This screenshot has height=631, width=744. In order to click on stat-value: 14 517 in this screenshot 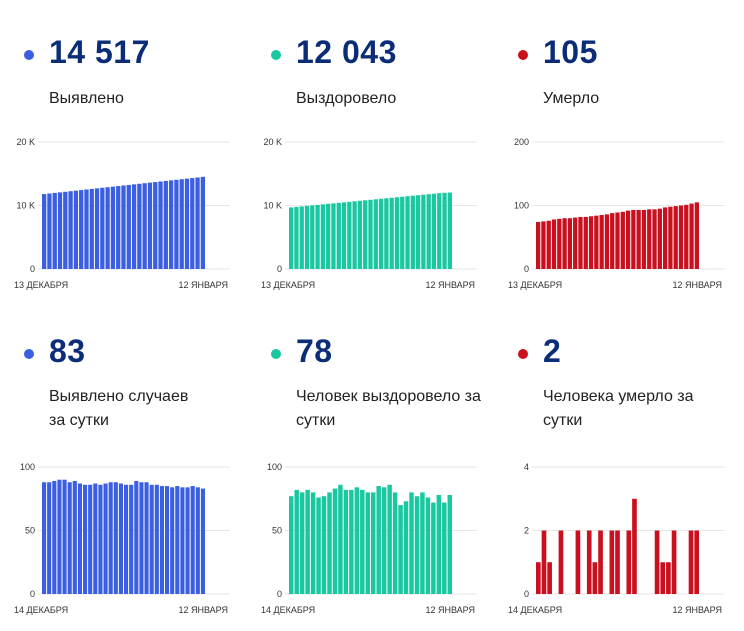, I will do `click(99, 52)`.